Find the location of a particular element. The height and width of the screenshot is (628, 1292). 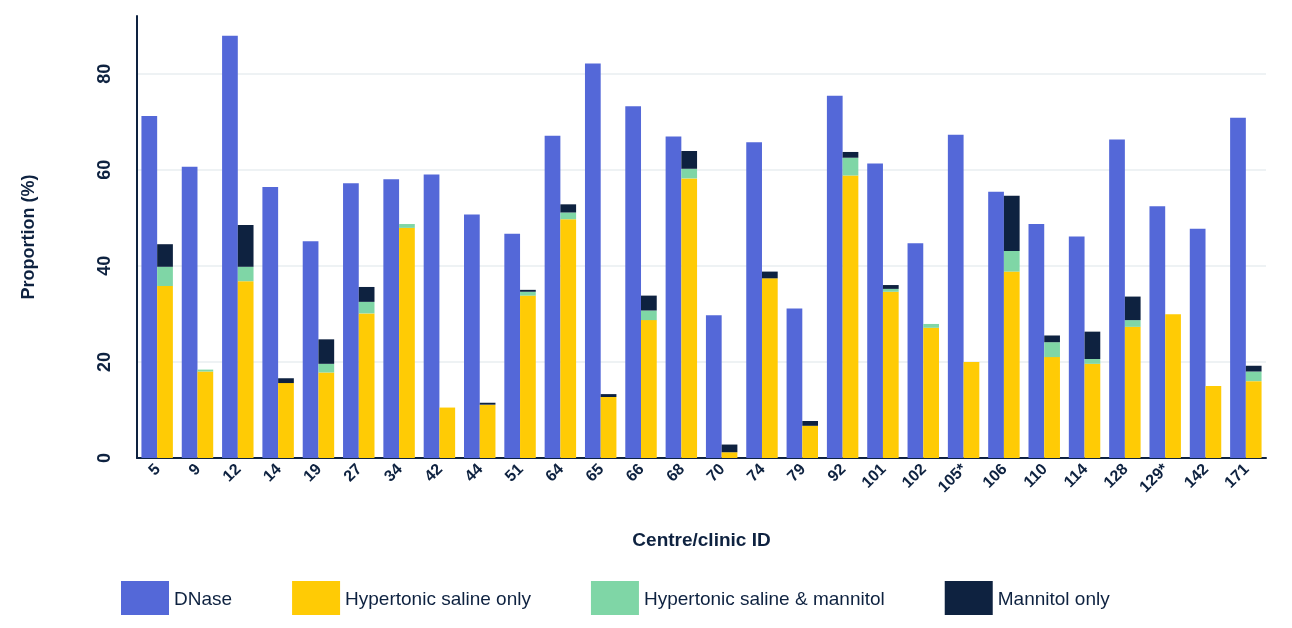

x-tick-label: 14 is located at coordinates (272, 472).